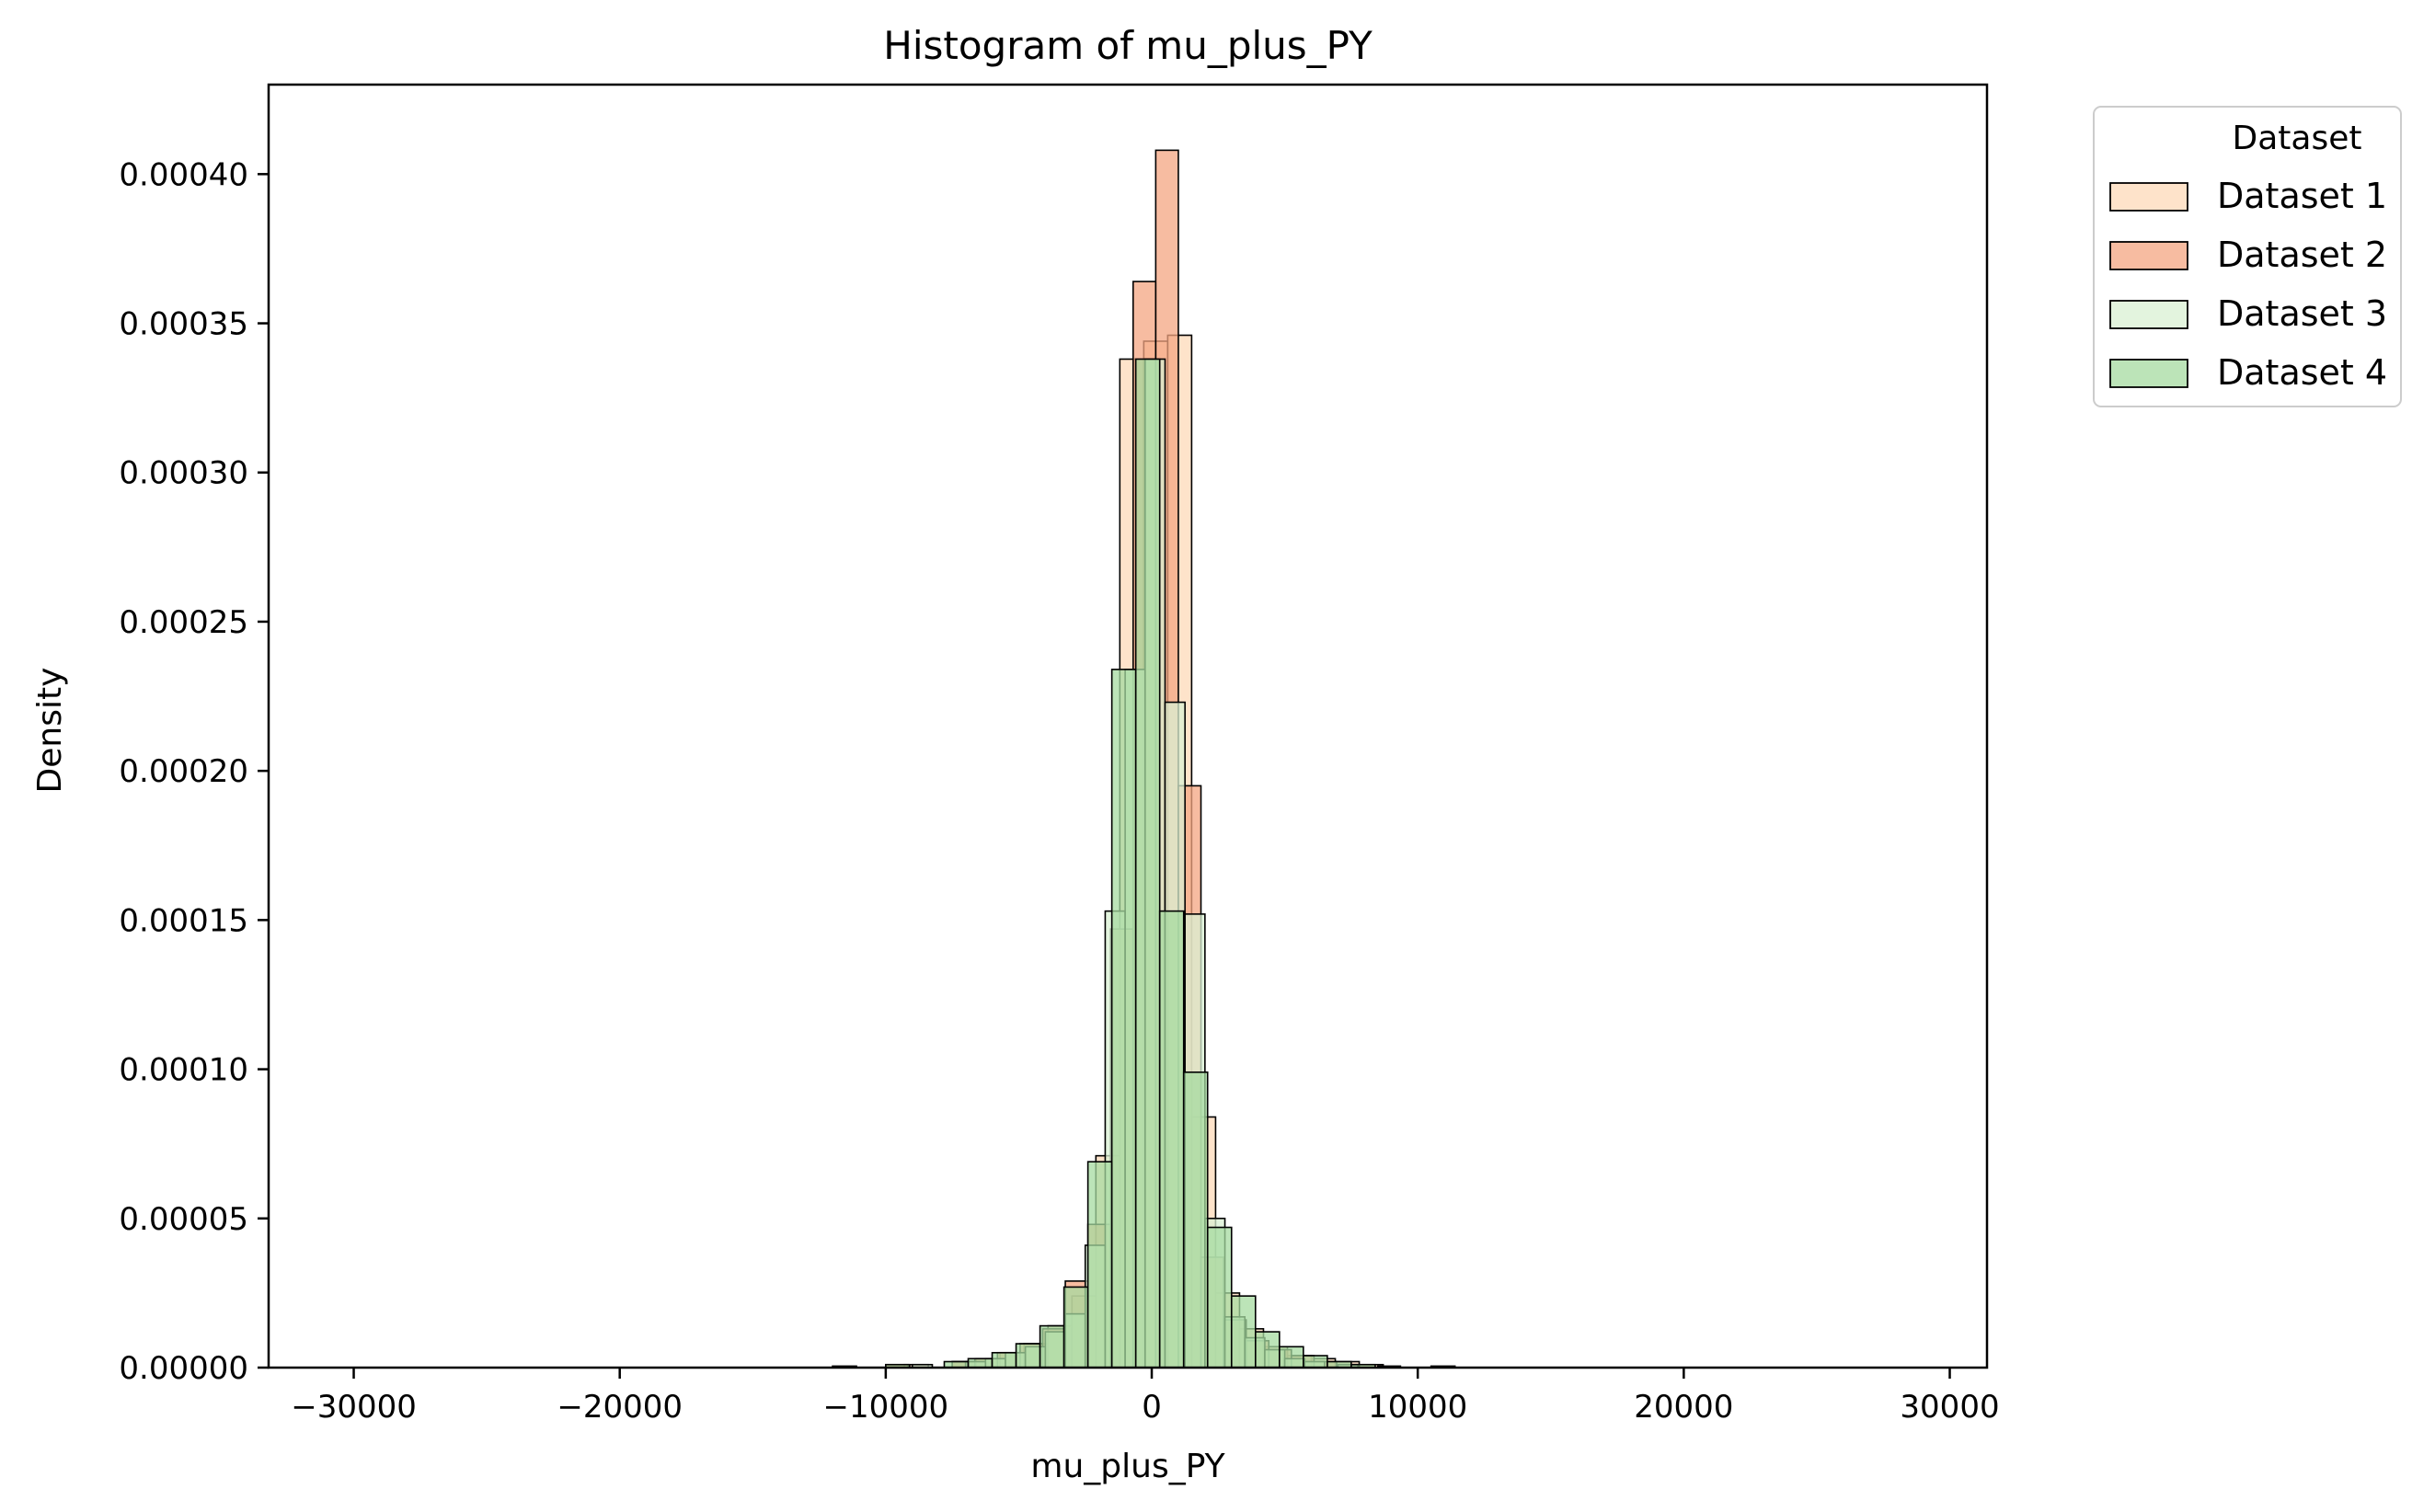  Describe the element at coordinates (1949, 1407) in the screenshot. I see `x-tick-label: 30000` at that location.